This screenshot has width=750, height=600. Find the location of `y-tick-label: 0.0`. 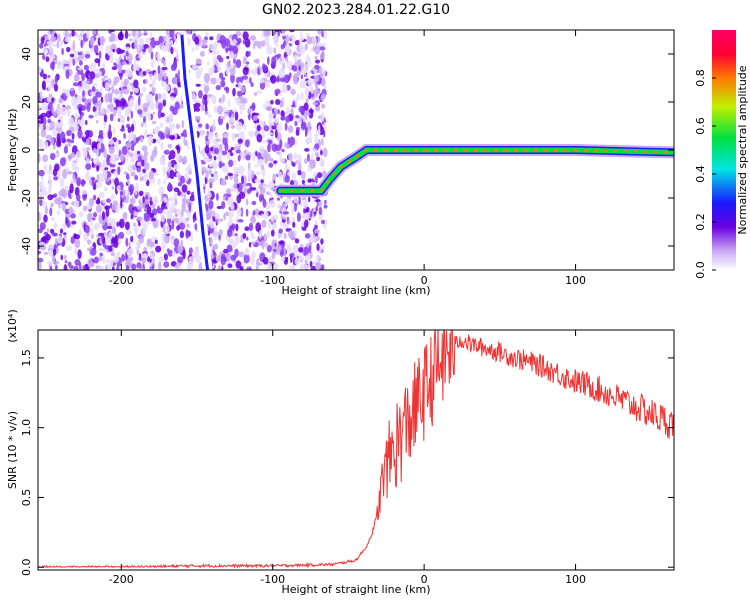

y-tick-label: 0.0 is located at coordinates (26, 567).